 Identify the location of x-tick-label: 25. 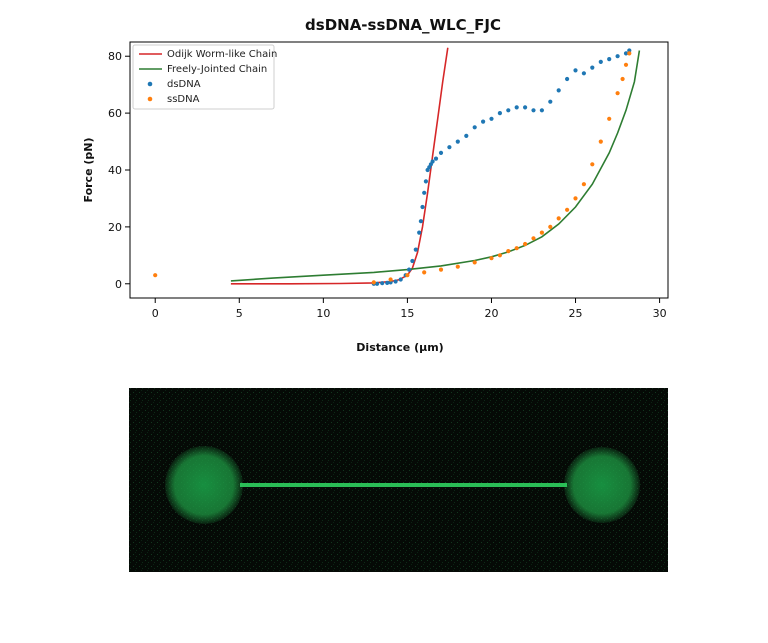
(576, 313).